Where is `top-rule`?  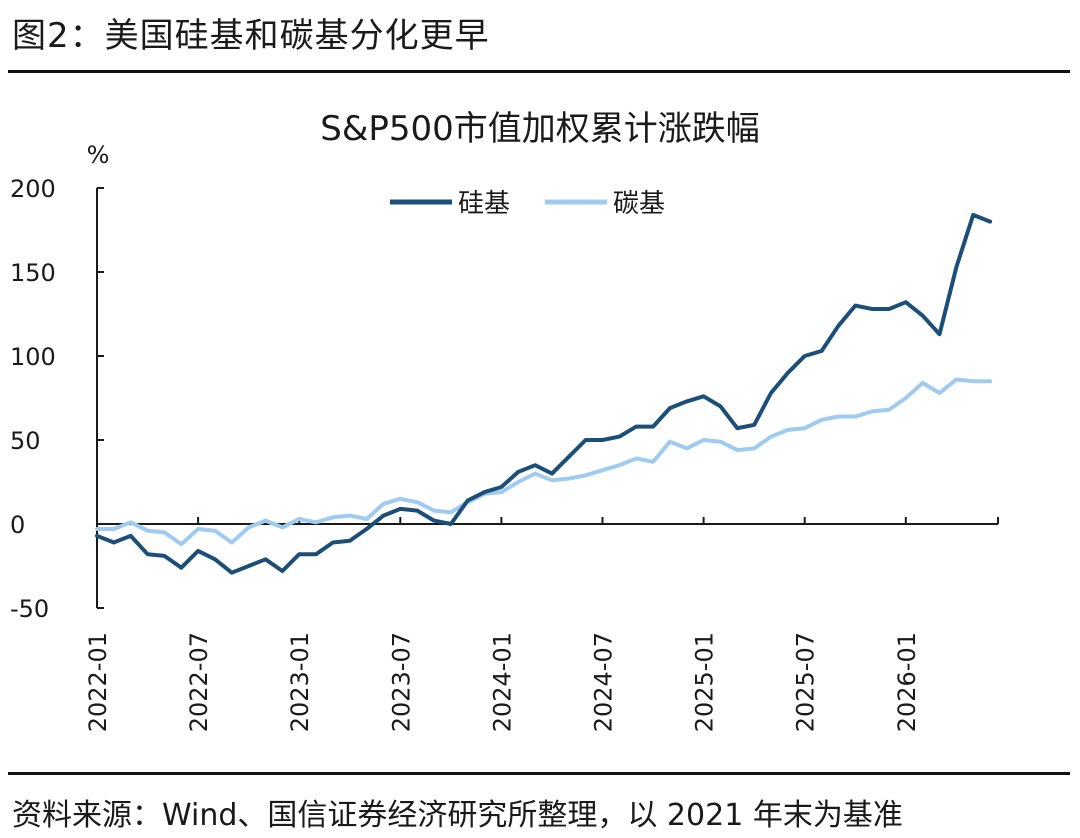 top-rule is located at coordinates (539, 71).